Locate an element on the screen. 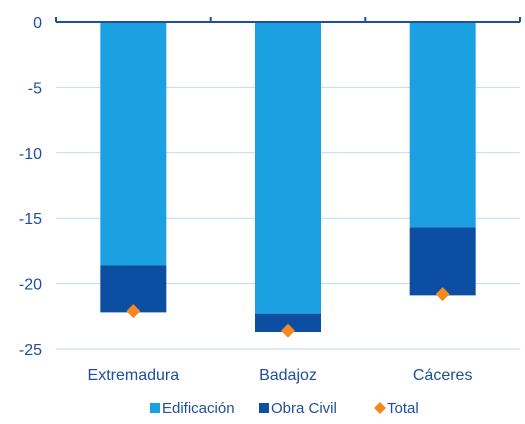 The height and width of the screenshot is (424, 525). y-tick-label: 0 is located at coordinates (37, 23).